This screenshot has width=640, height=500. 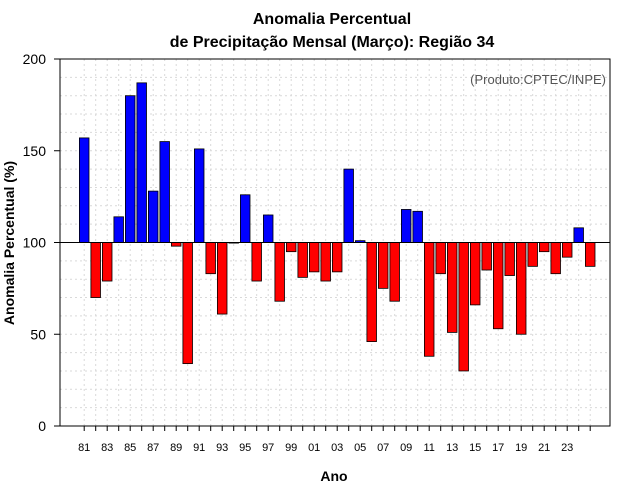 I want to click on x-tick-label: 09, so click(x=406, y=448).